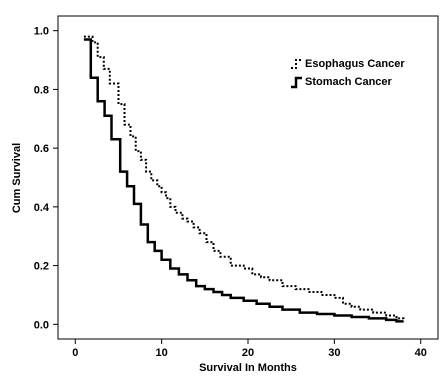  I want to click on y-axis-title: Cum Survival, so click(17, 178).